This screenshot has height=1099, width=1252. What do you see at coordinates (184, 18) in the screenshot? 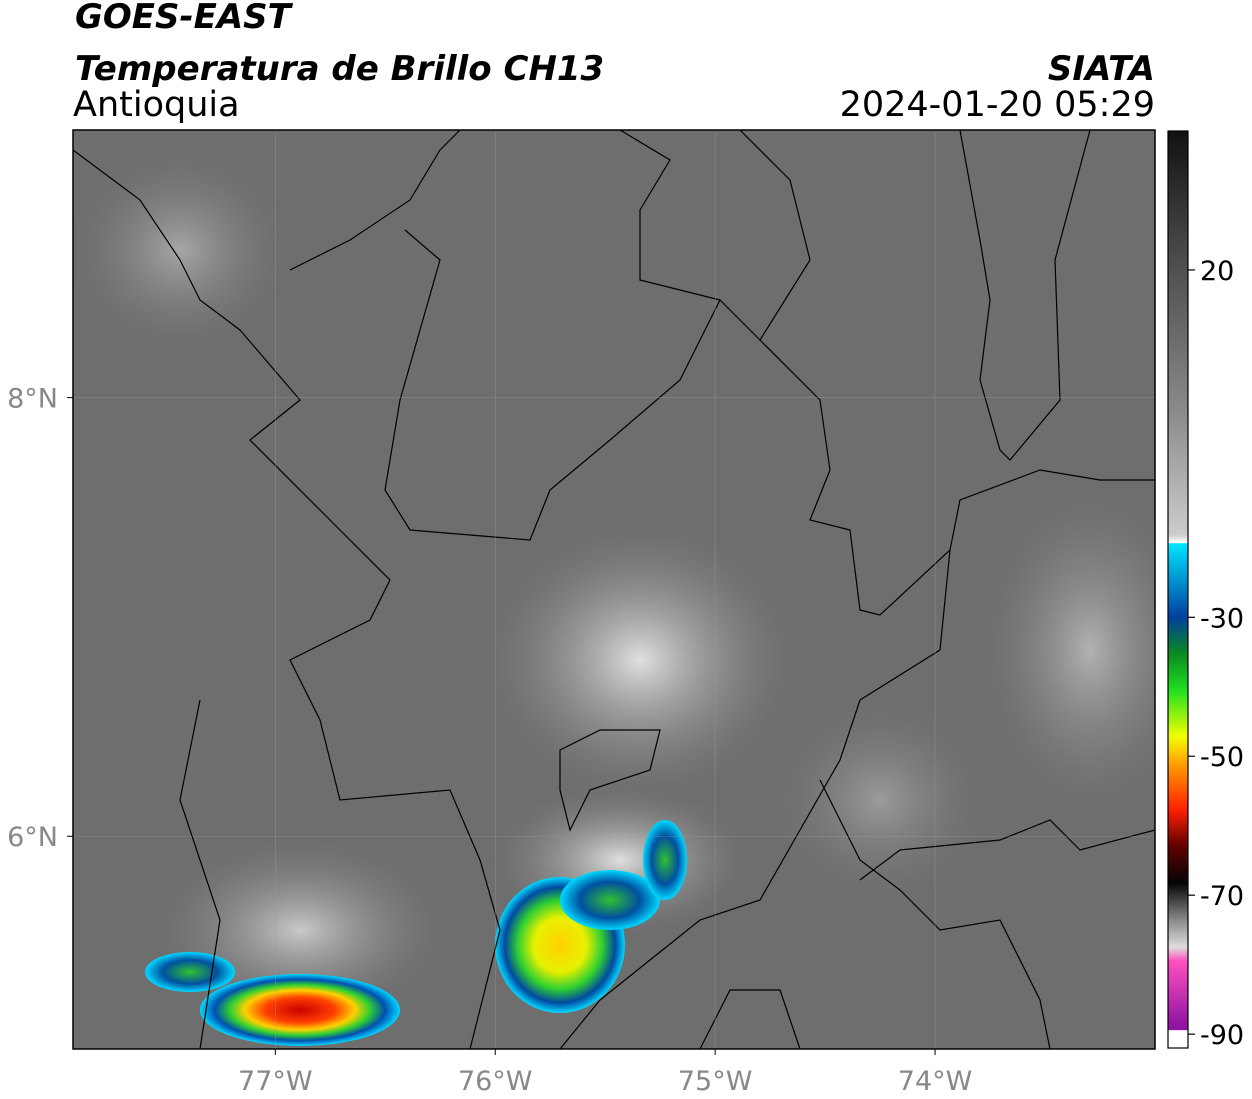
I see `title: GOES-EAST` at bounding box center [184, 18].